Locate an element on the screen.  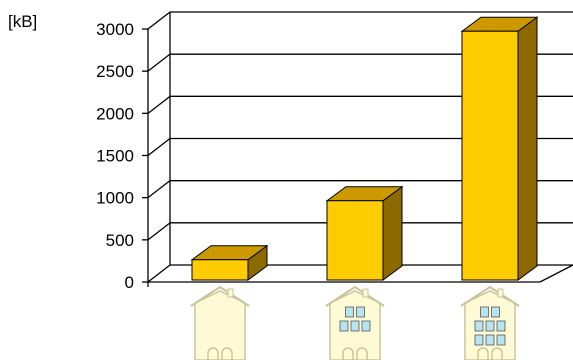
category-icons is located at coordinates (355, 322).